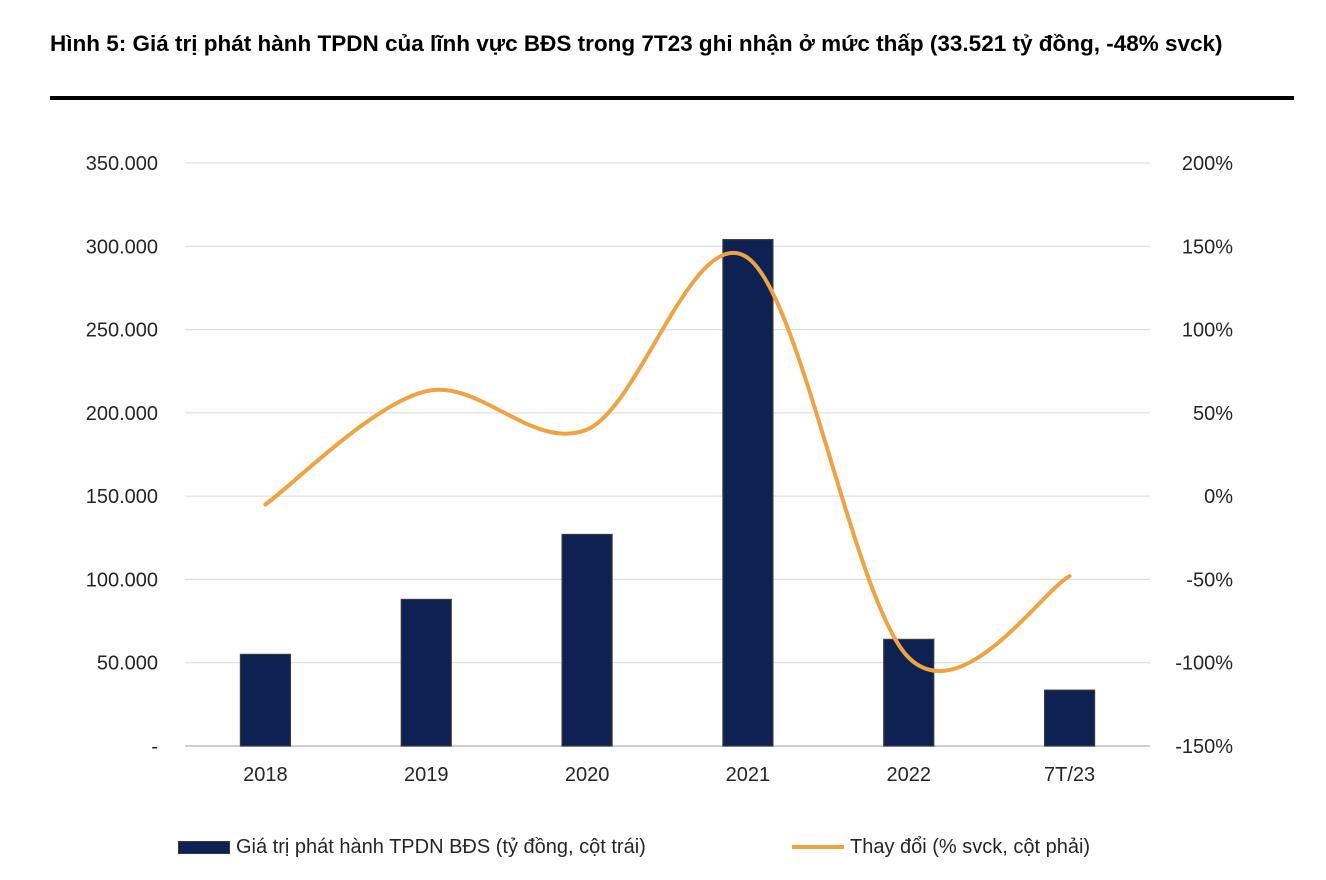 This screenshot has height=880, width=1326. What do you see at coordinates (122, 414) in the screenshot?
I see `y-left-tick-label: 200.000` at bounding box center [122, 414].